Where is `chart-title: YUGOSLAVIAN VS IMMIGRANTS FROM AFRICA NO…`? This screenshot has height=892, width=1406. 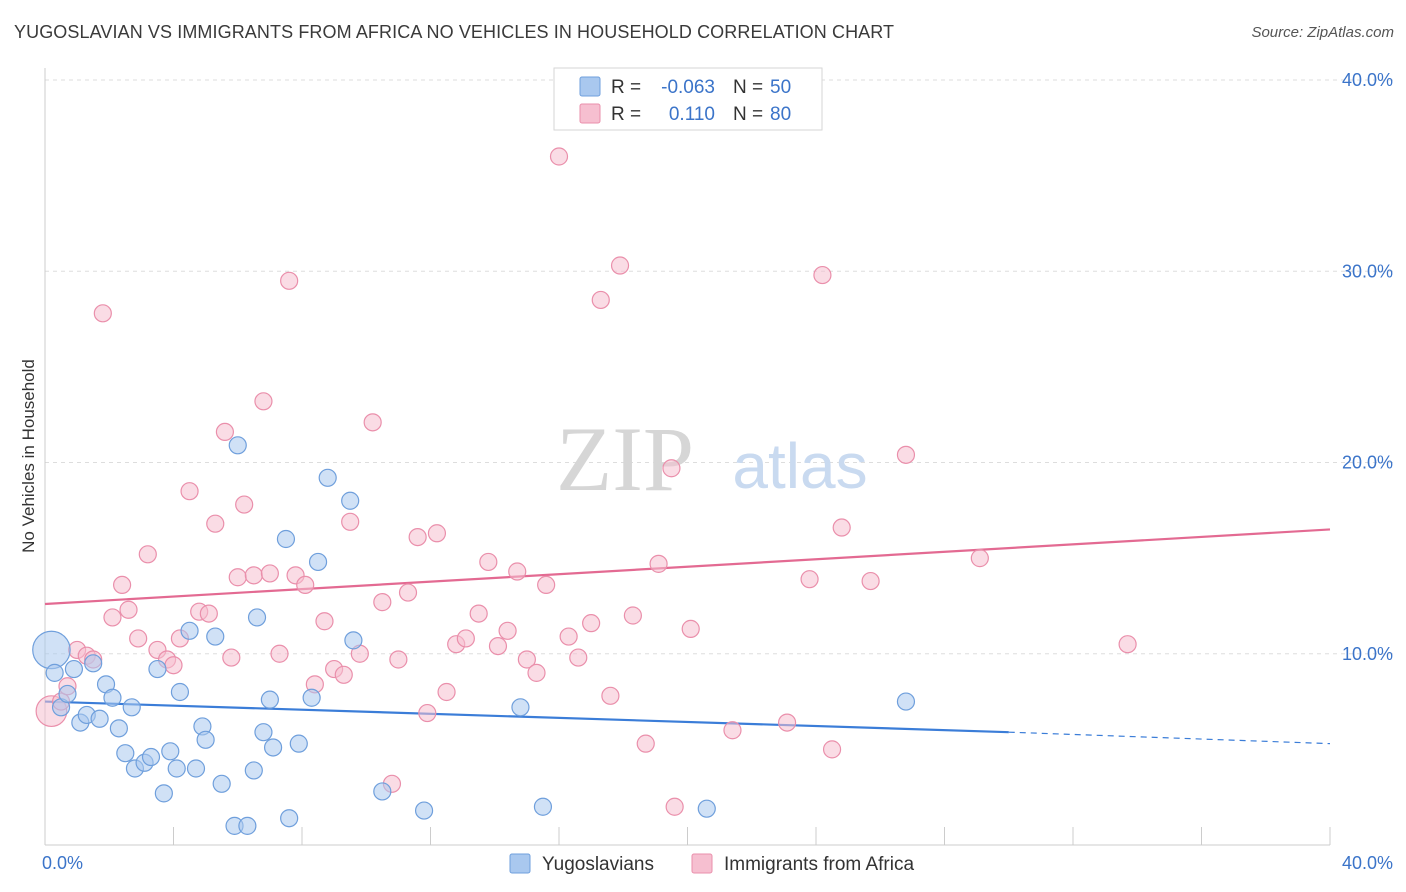 chart-title: YUGOSLAVIAN VS IMMIGRANTS FROM AFRICA NO… is located at coordinates (454, 32).